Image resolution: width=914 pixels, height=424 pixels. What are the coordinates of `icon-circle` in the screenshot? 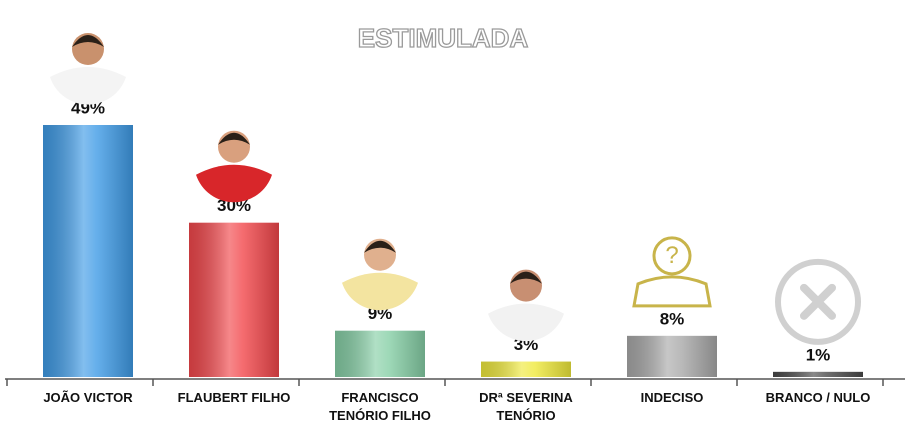 It's located at (818, 301).